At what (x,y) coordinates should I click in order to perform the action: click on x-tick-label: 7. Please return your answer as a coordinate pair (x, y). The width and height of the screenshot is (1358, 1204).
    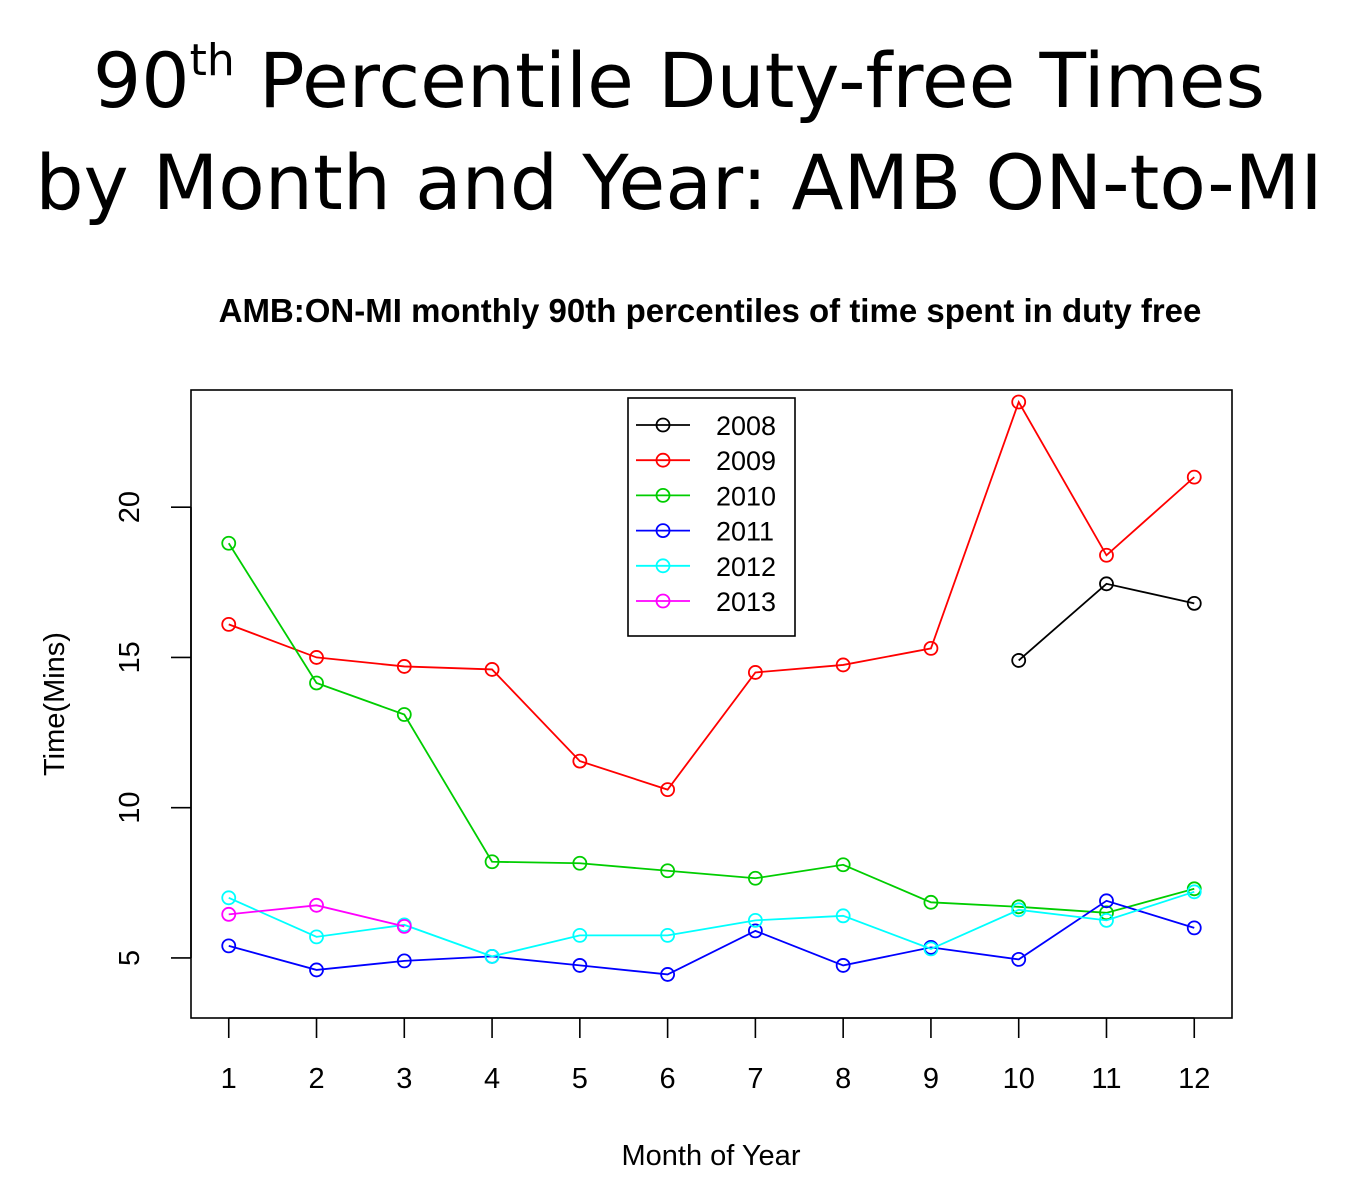
    Looking at the image, I should click on (755, 1079).